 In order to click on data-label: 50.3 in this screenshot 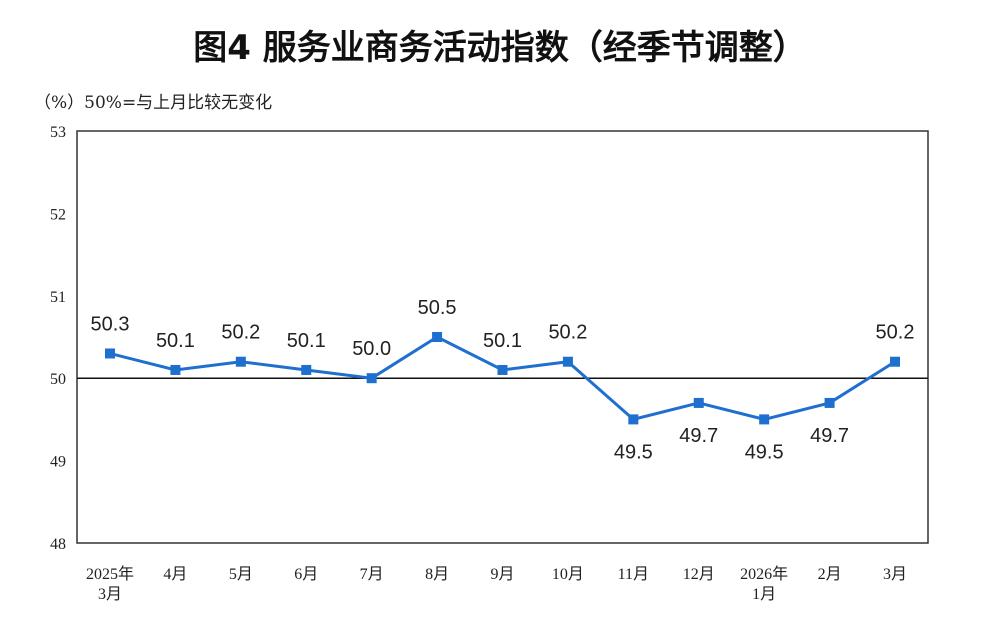, I will do `click(110, 324)`.